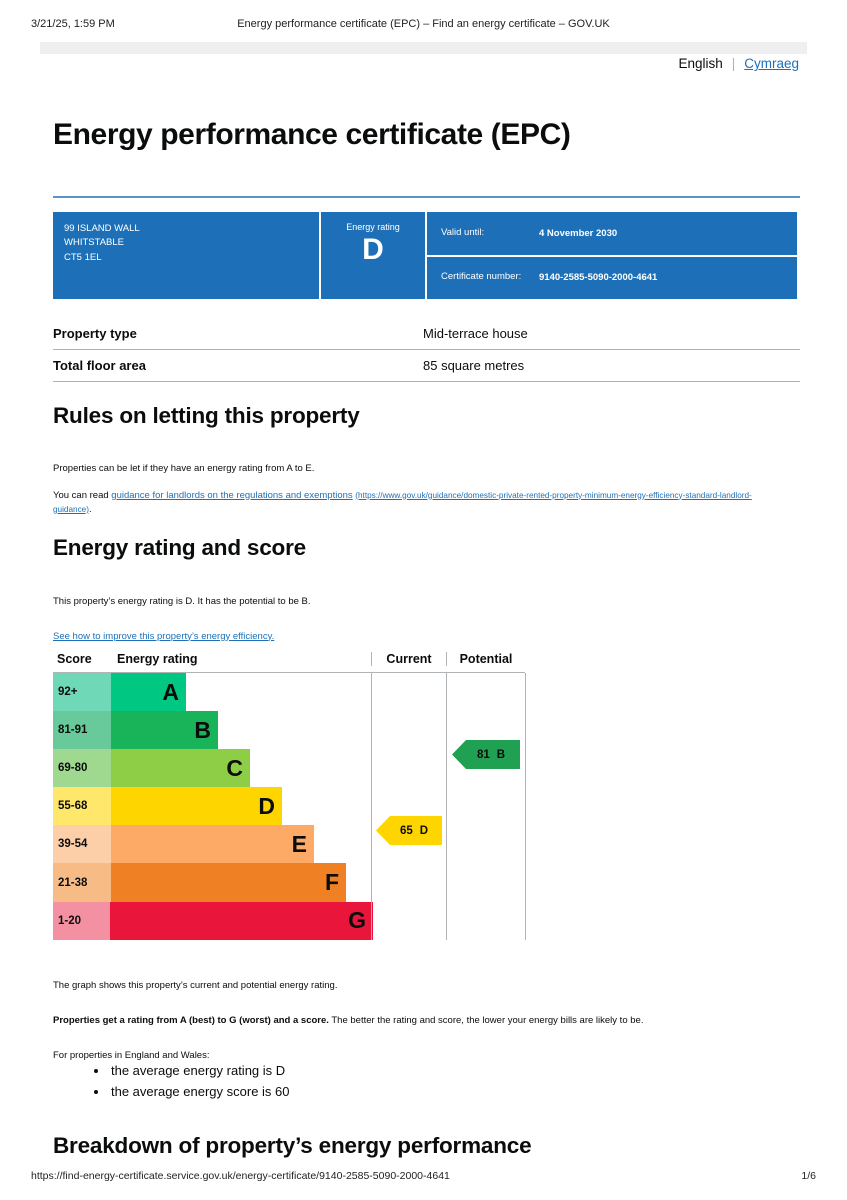  I want to click on language-welsh-link: Cymraeg, so click(771, 63).